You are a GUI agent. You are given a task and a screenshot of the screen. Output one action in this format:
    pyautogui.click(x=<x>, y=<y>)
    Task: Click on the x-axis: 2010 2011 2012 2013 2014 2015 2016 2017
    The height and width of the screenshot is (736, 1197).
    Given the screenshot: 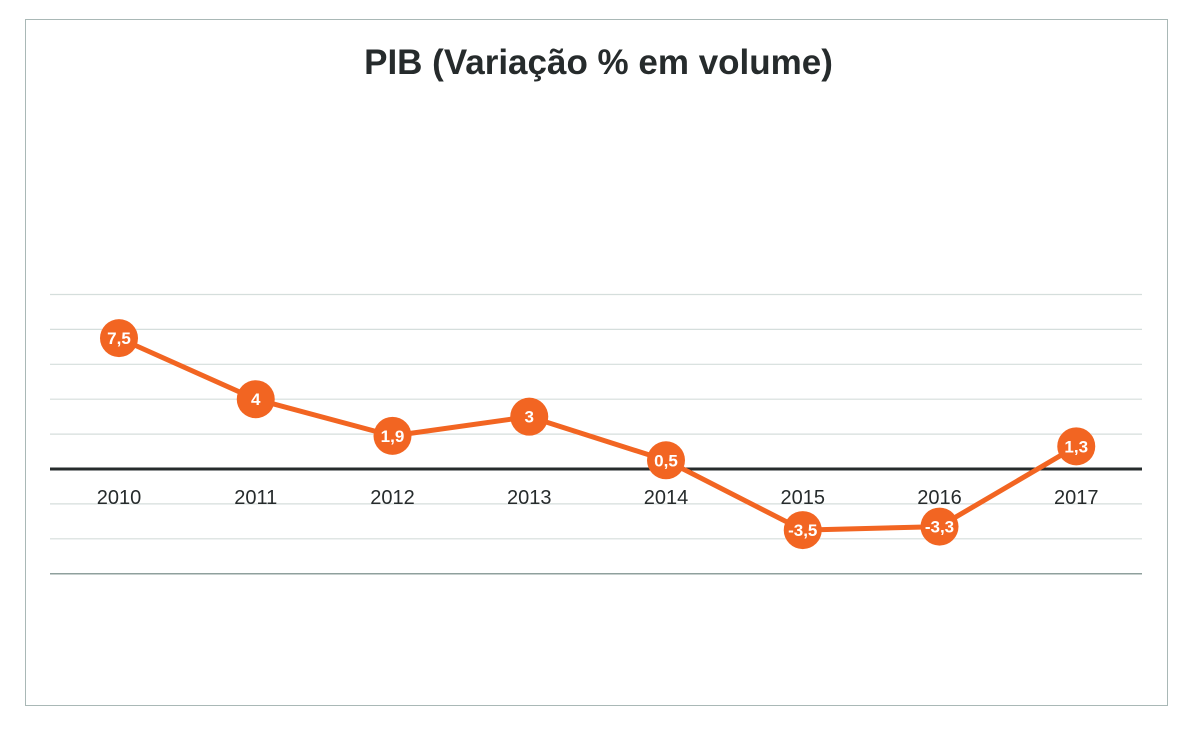 What is the action you would take?
    pyautogui.click(x=596, y=488)
    